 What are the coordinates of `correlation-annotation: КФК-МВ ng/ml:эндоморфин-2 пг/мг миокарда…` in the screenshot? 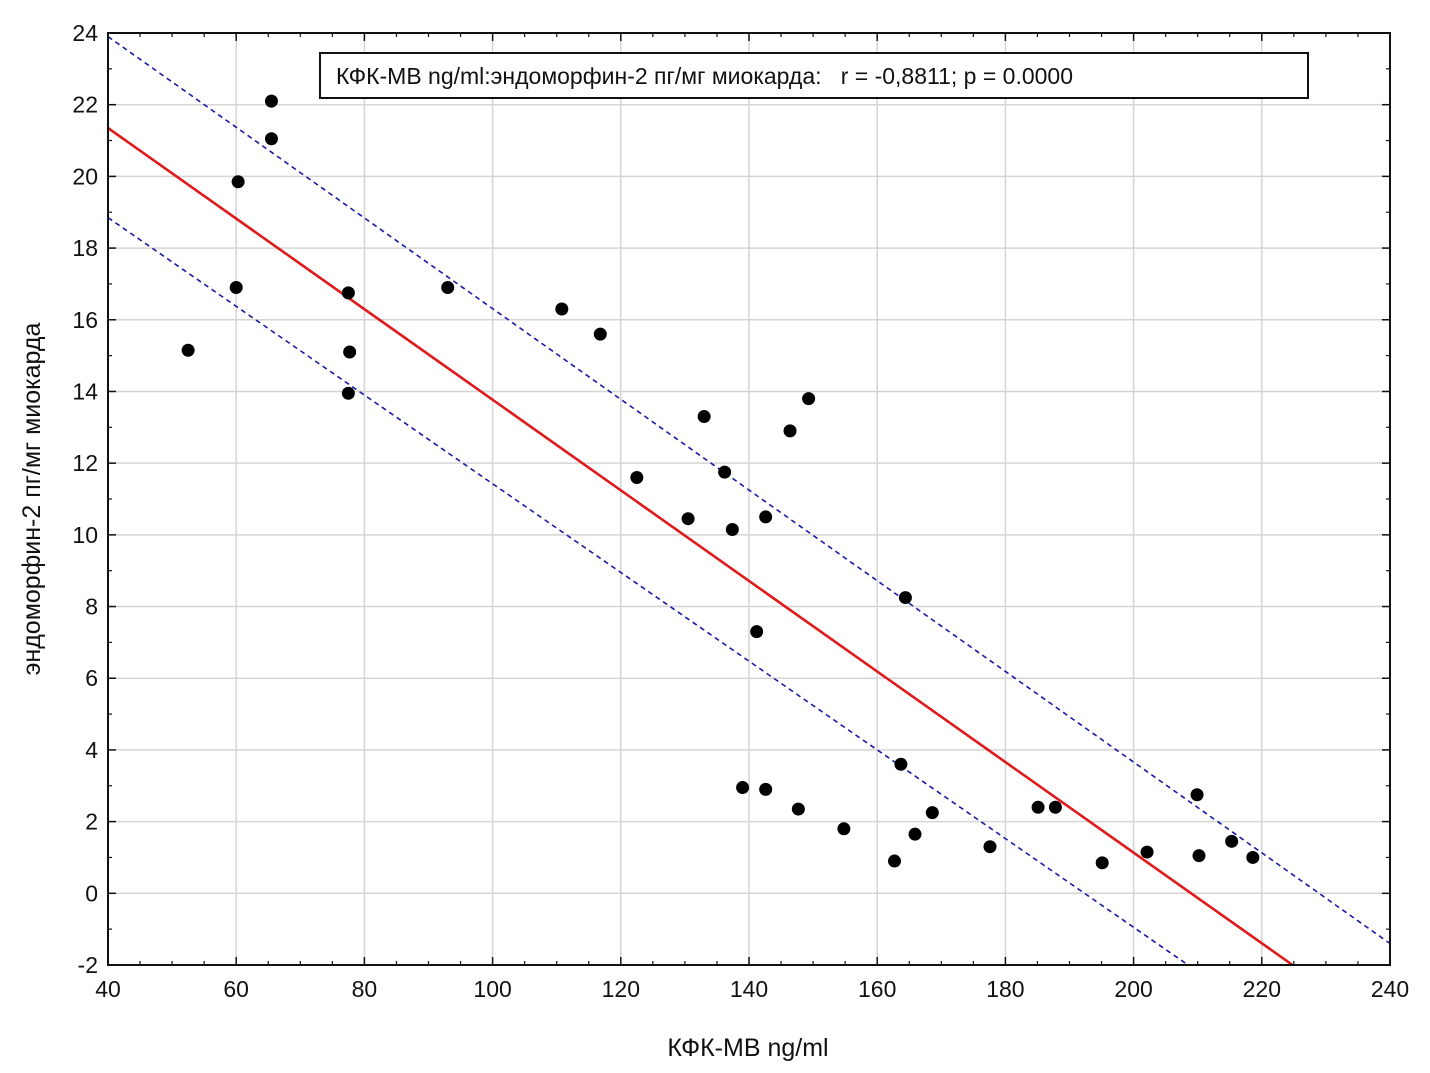 It's located at (814, 75).